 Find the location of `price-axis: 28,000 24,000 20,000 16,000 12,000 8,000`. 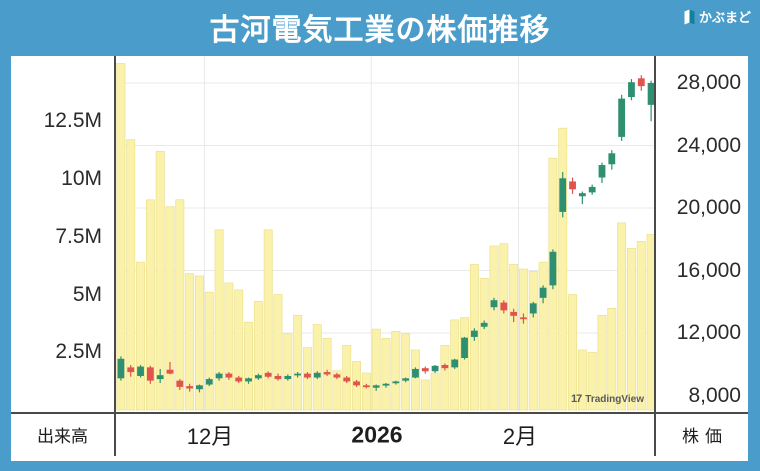

price-axis: 28,000 24,000 20,000 16,000 12,000 8,000 is located at coordinates (702, 234).